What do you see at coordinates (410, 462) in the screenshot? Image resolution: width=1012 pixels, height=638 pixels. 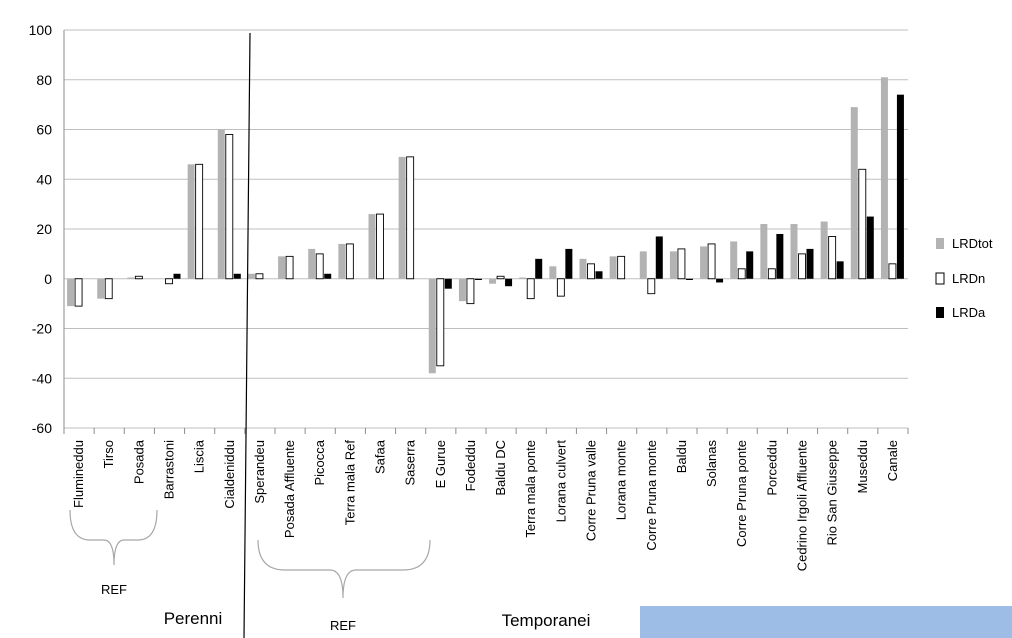 I see `x-tick-label: Saserra` at bounding box center [410, 462].